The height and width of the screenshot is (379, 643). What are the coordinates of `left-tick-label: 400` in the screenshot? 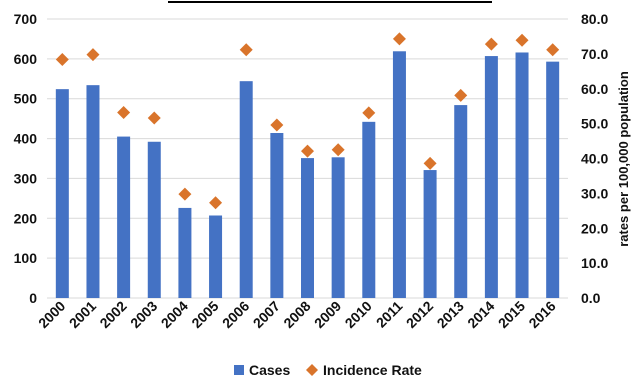 It's located at (26, 139).